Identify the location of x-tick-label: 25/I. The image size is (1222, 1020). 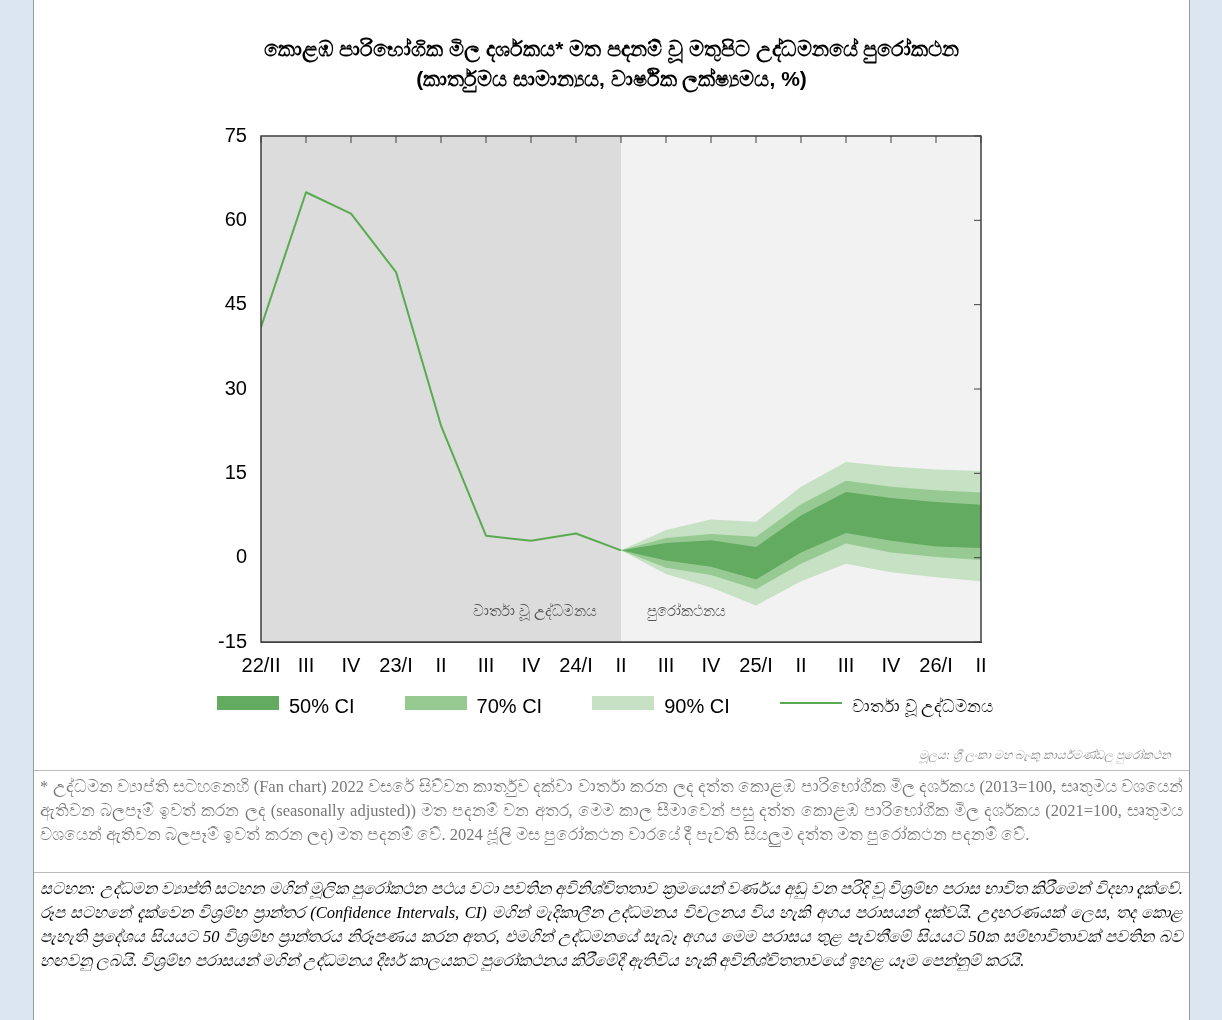
(756, 664).